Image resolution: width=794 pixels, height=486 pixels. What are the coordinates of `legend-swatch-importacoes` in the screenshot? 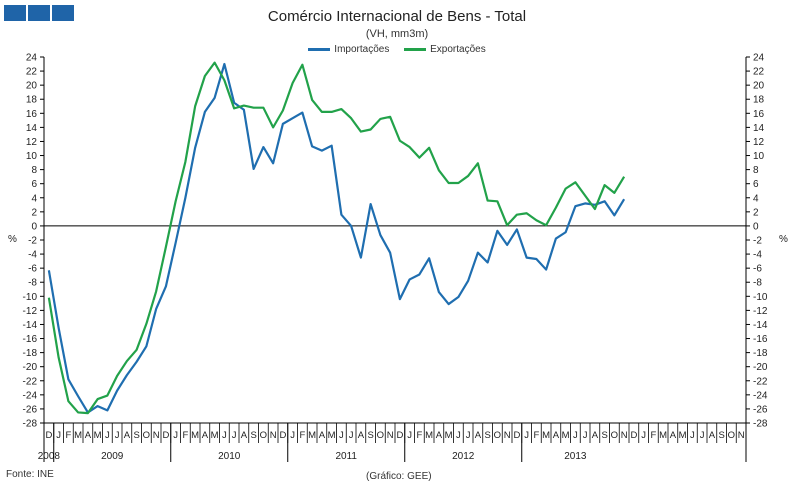 It's located at (319, 49).